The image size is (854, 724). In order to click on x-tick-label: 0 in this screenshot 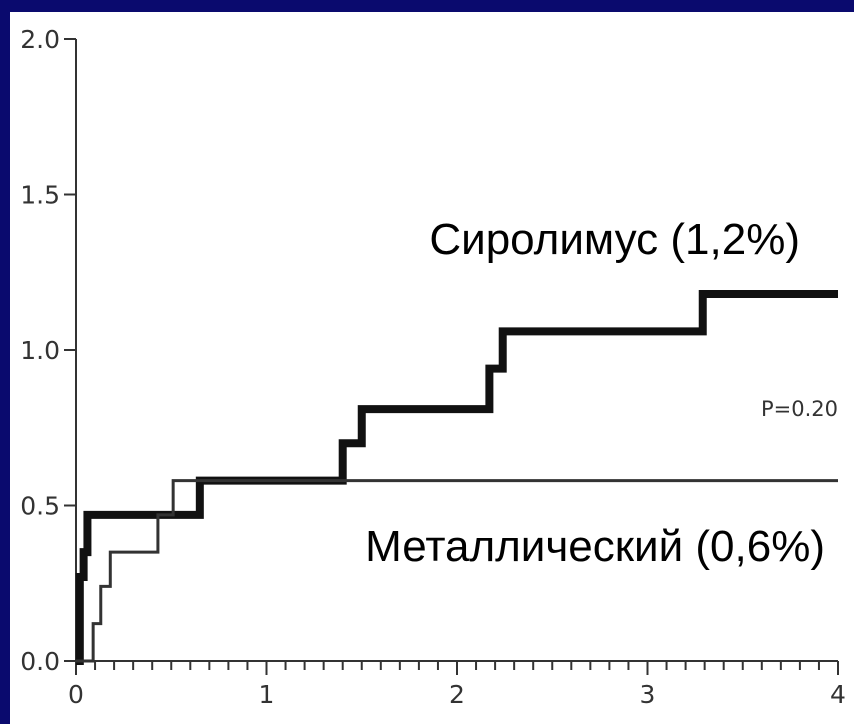, I will do `click(76, 694)`.